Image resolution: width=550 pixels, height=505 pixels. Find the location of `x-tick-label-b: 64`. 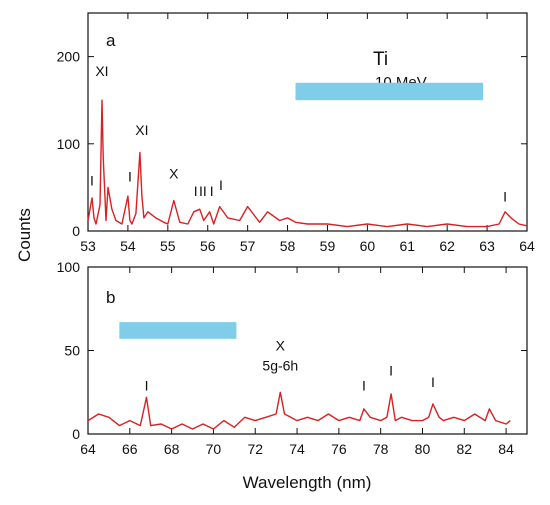

x-tick-label-b: 64 is located at coordinates (88, 449).